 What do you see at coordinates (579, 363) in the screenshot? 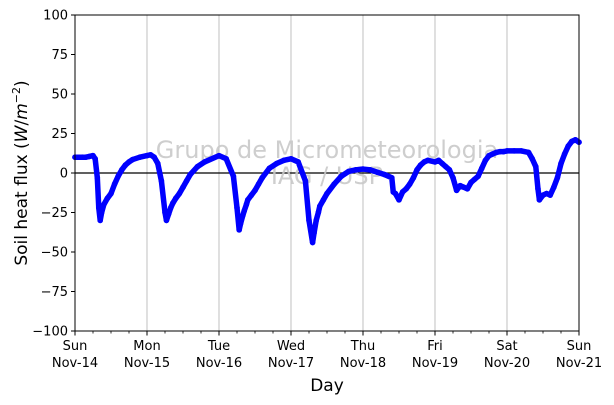
I see `x-tick-label-date-7: Nov-21` at bounding box center [579, 363].